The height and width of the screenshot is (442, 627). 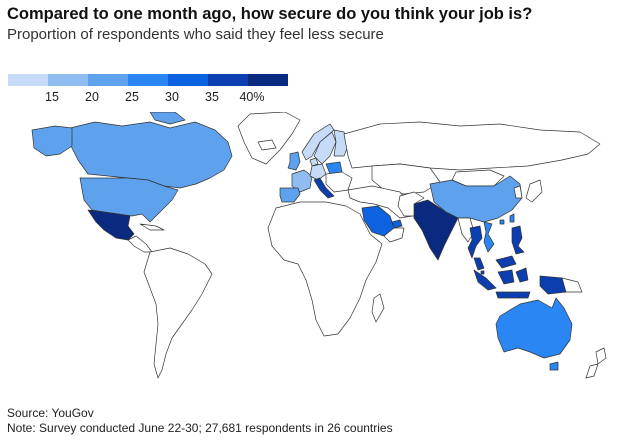 I want to click on country-united-kingdom, so click(x=294, y=161).